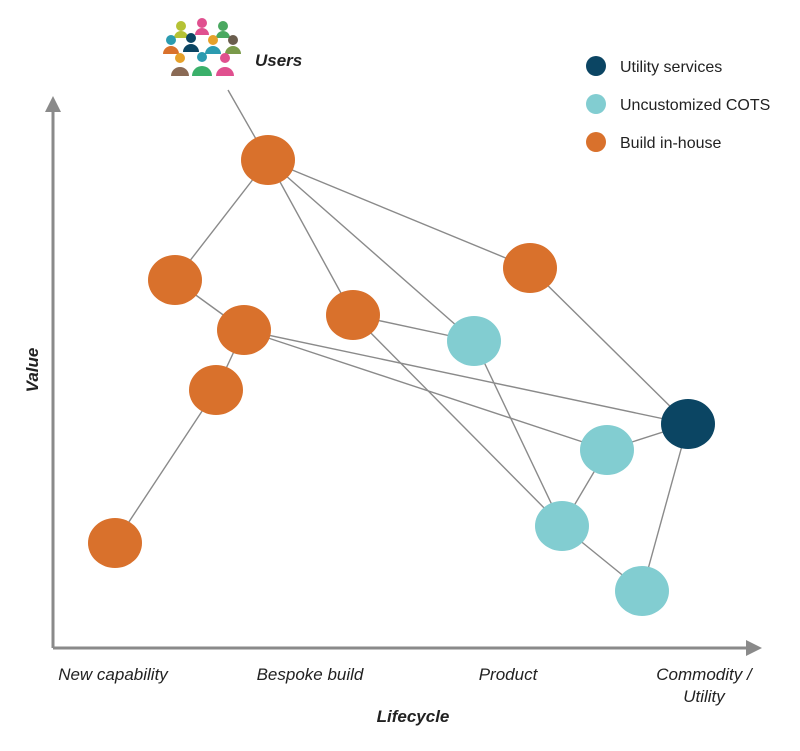 The height and width of the screenshot is (751, 800). I want to click on legend-label-utility: Utility services, so click(671, 67).